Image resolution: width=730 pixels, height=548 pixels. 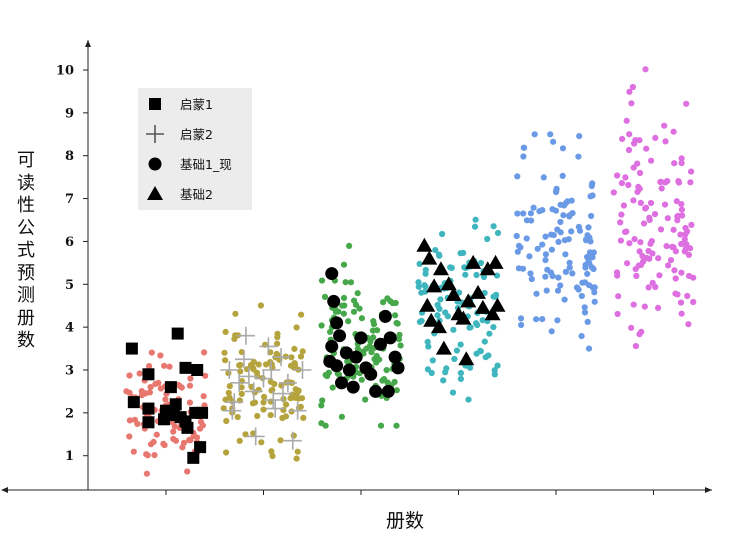 I want to click on x-axis-left-arrow, so click(x=4, y=490).